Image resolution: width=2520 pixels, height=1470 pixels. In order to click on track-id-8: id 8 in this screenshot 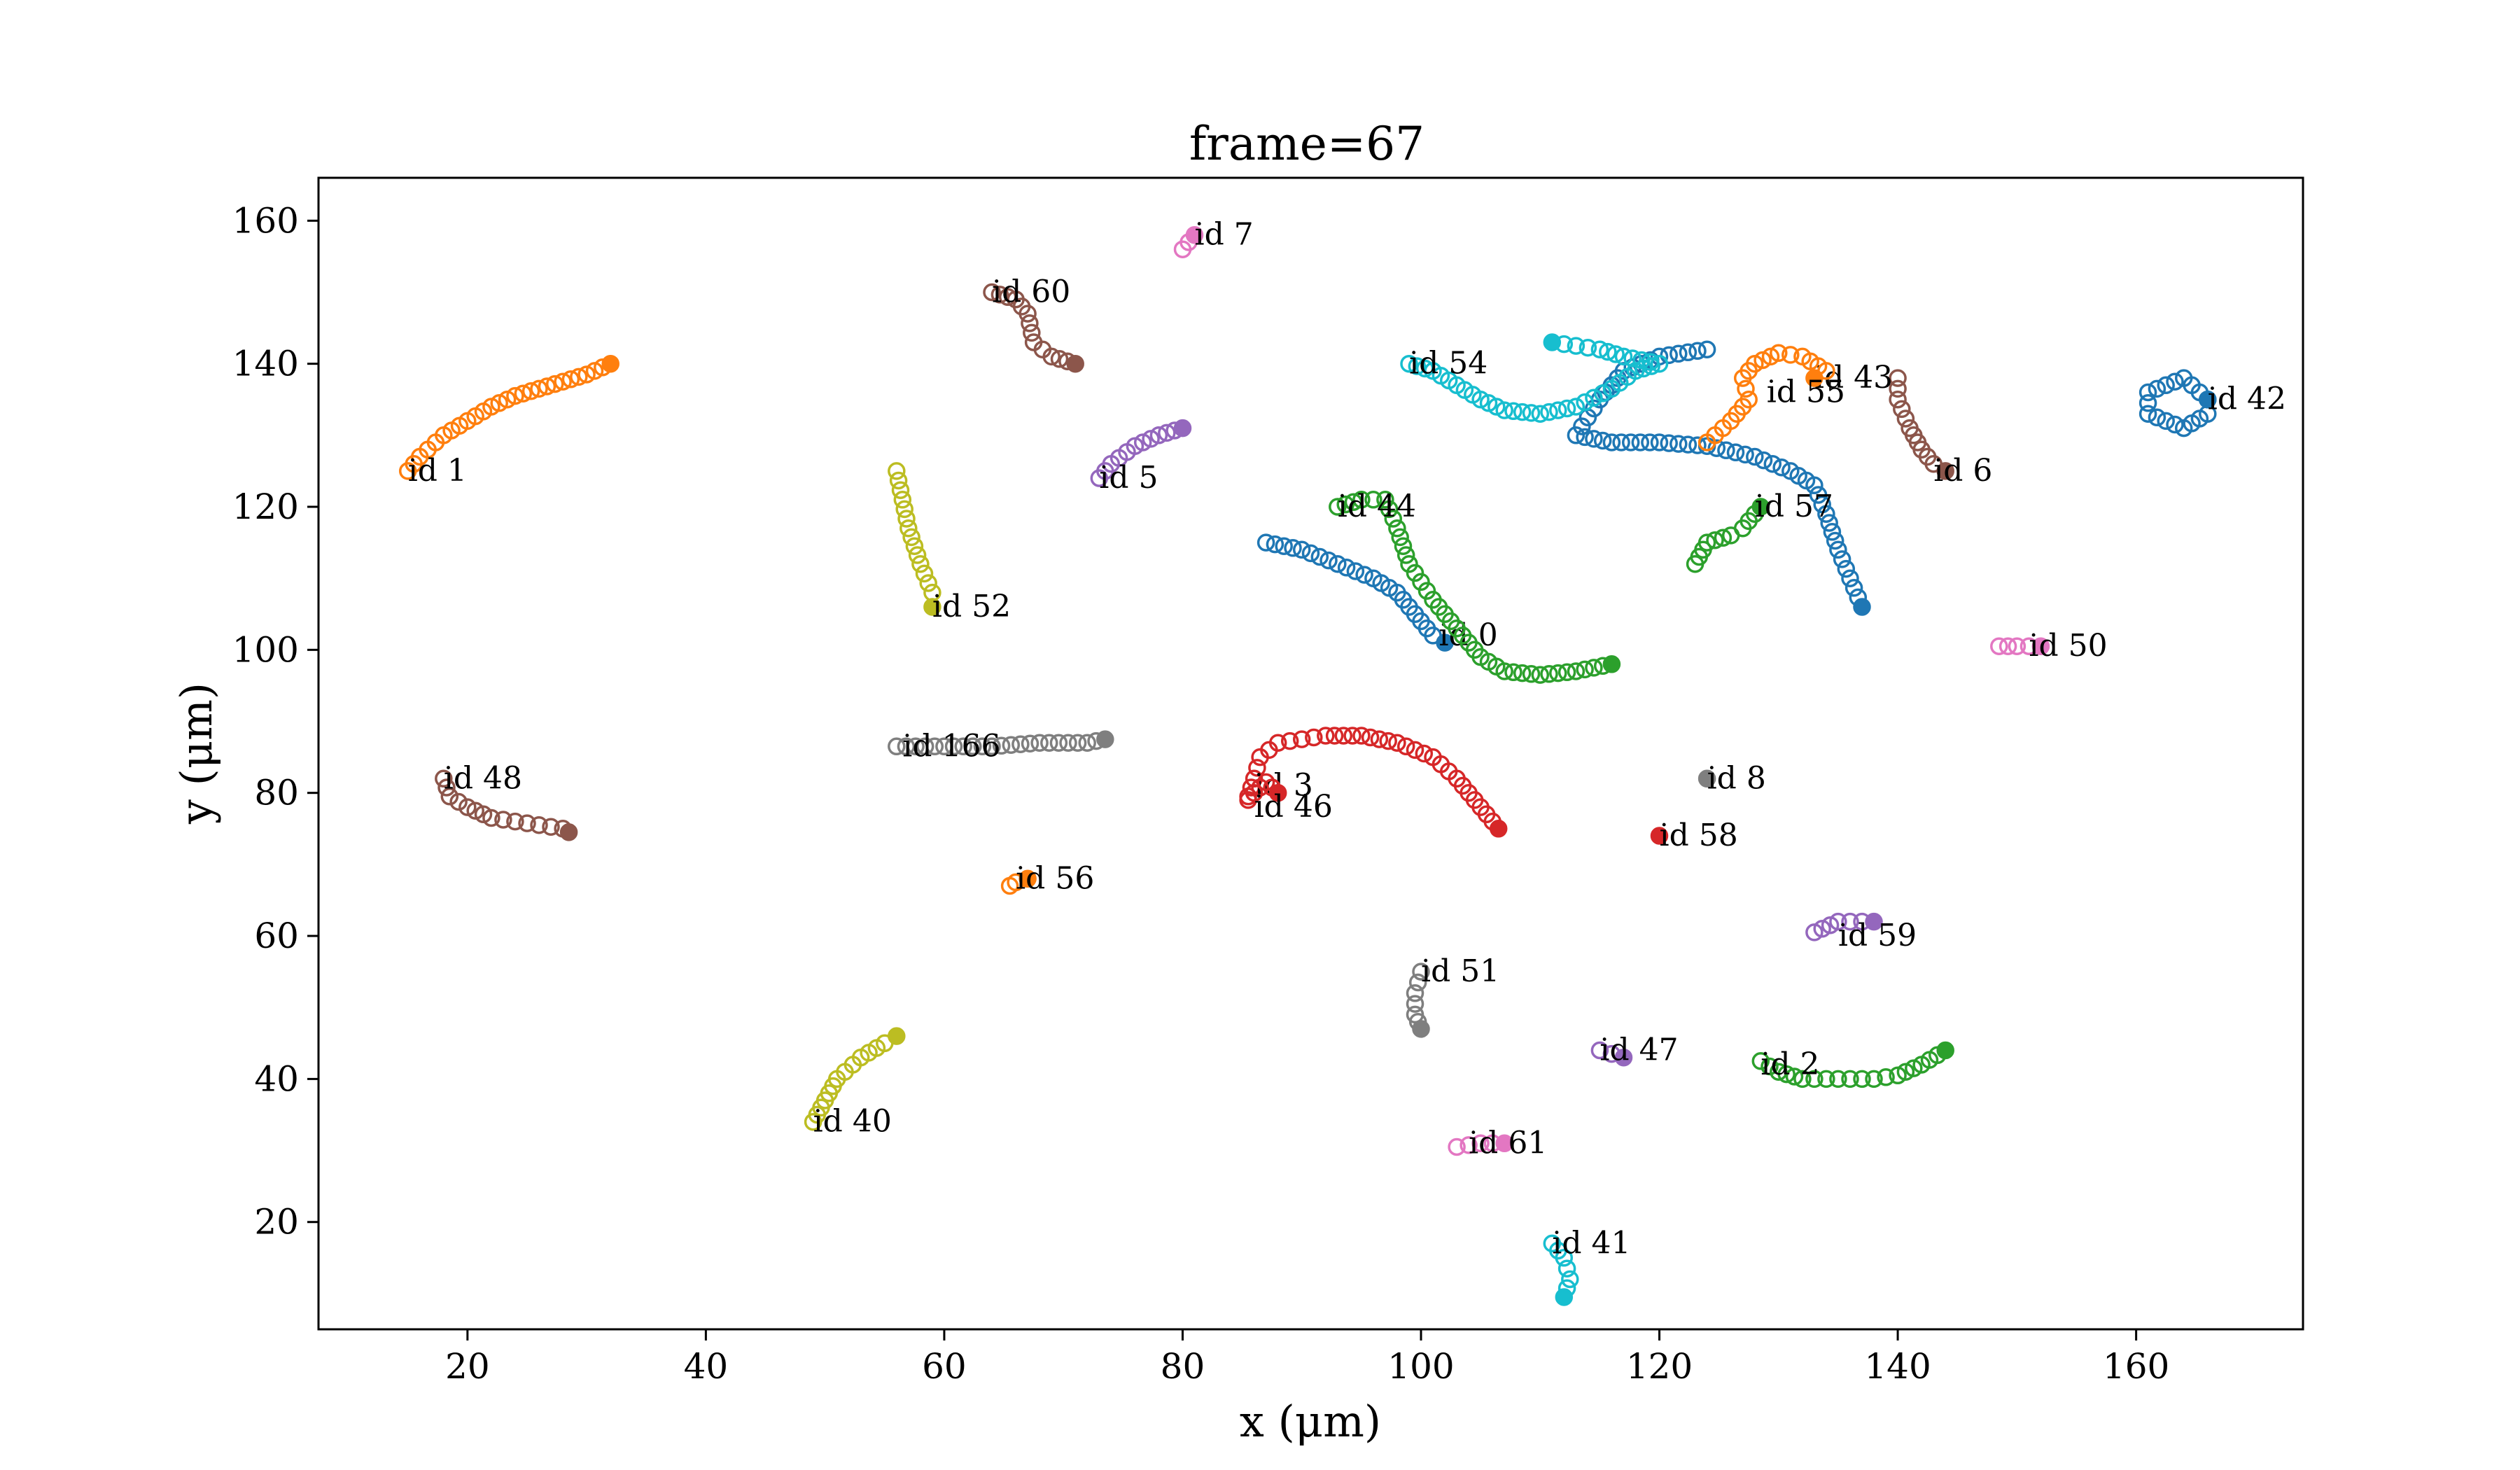, I will do `click(1732, 778)`.